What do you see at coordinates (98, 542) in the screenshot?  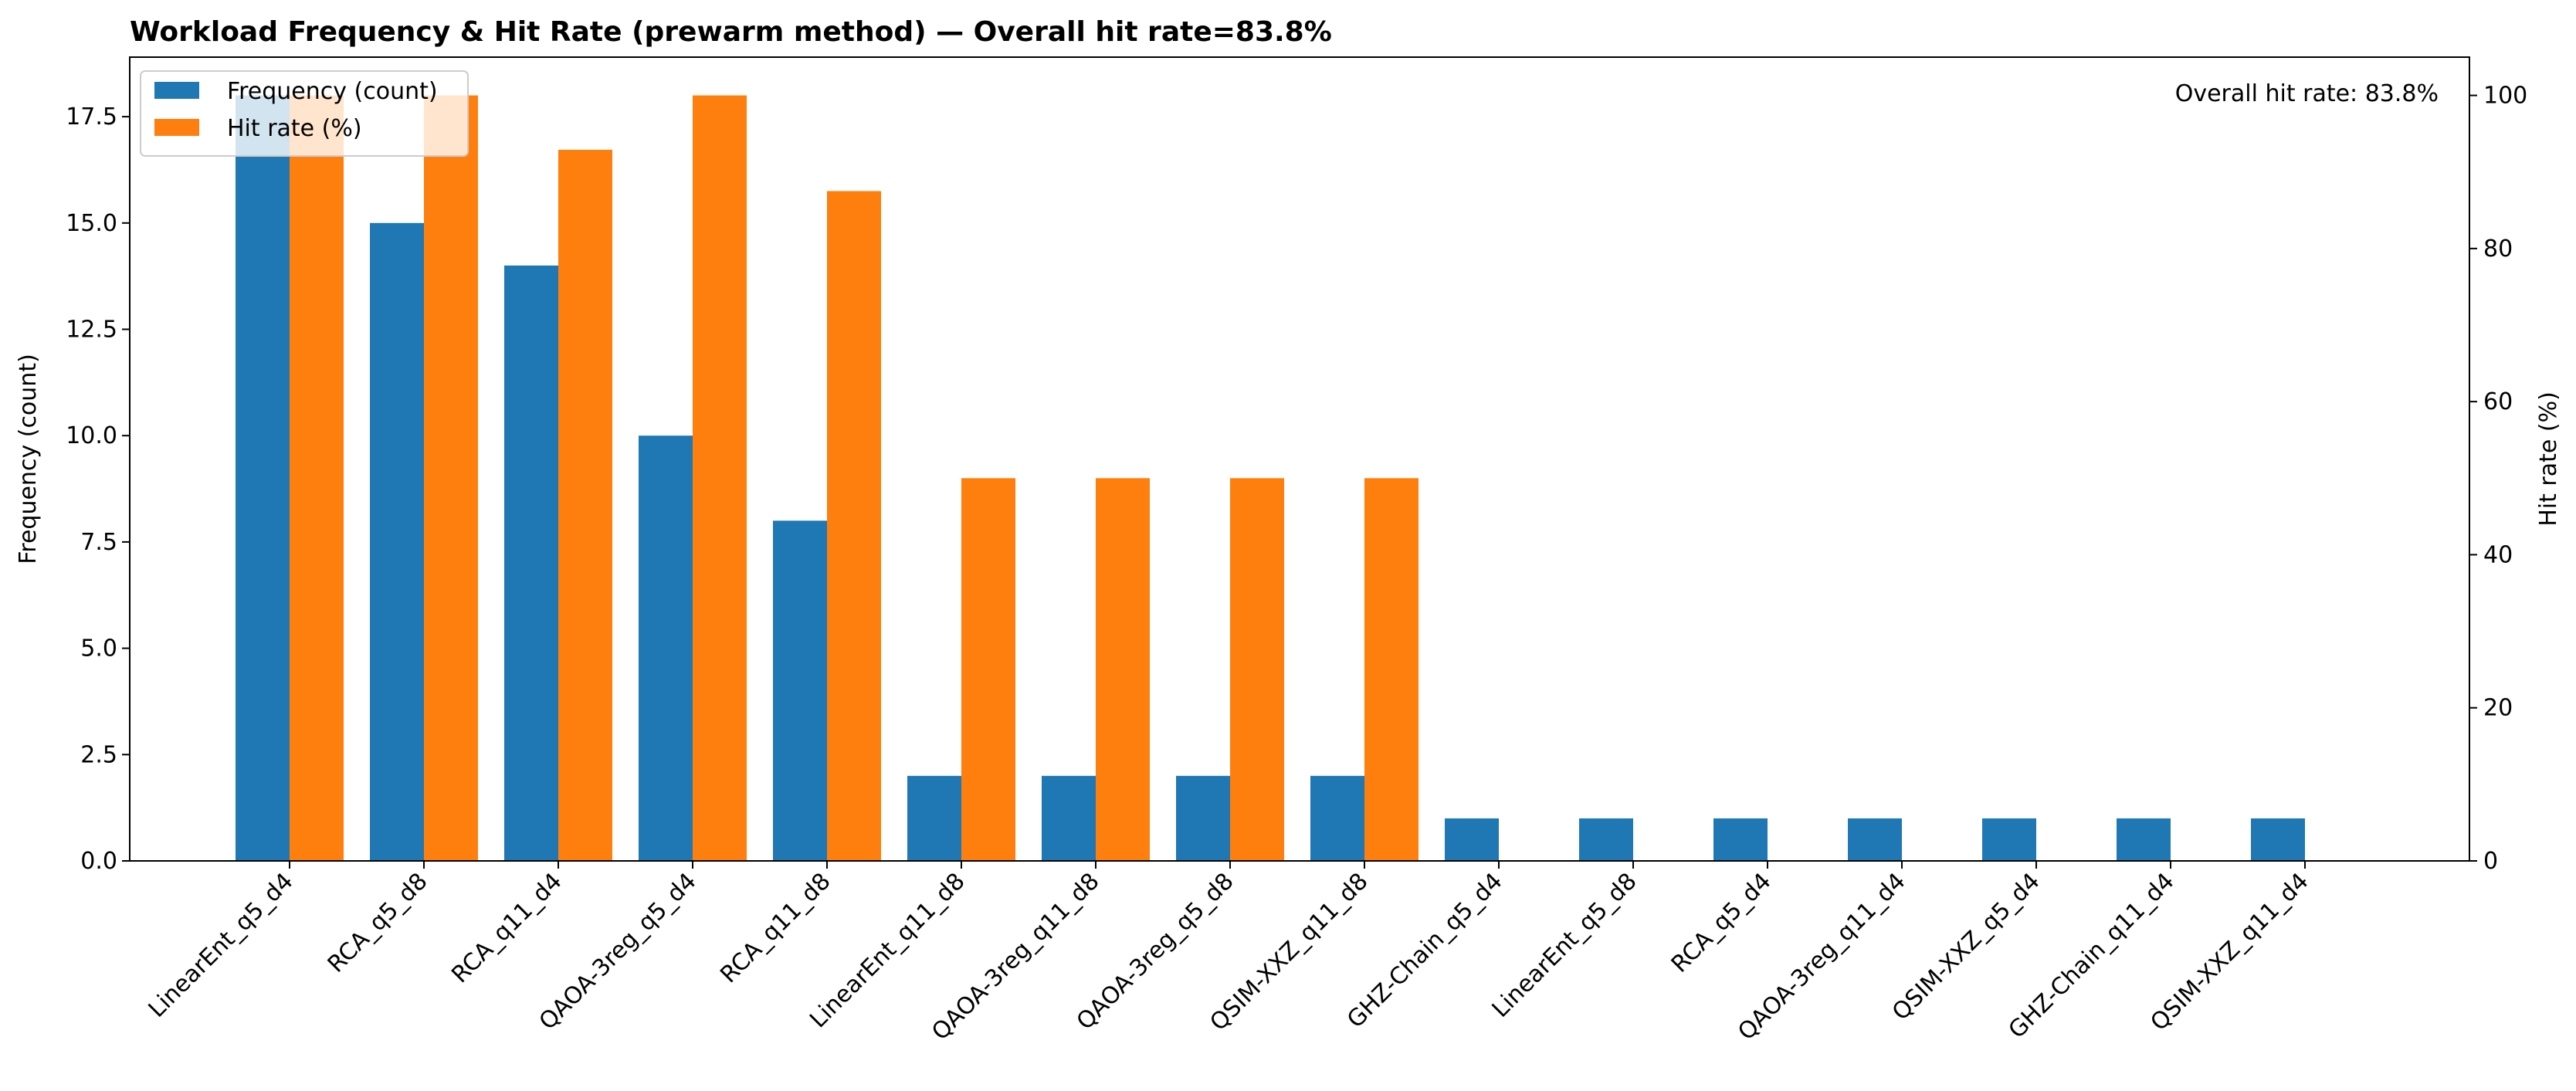 I see `y-tick-label-left: 7.5` at bounding box center [98, 542].